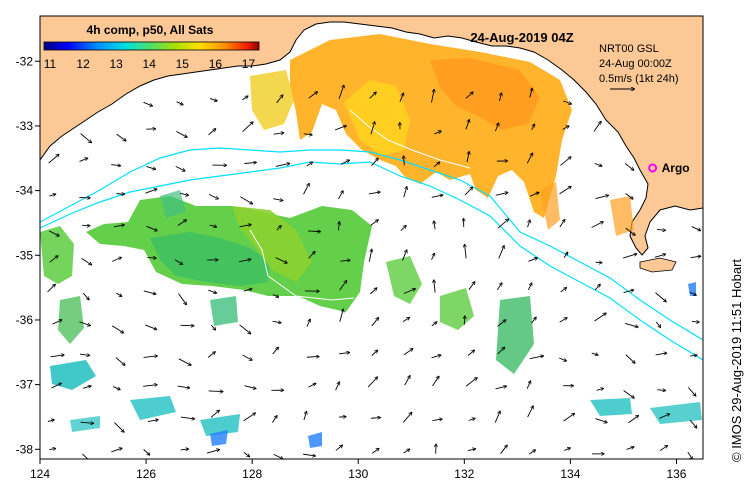 This screenshot has width=749, height=501. I want to click on colorbar-tick-label: 12, so click(83, 64).